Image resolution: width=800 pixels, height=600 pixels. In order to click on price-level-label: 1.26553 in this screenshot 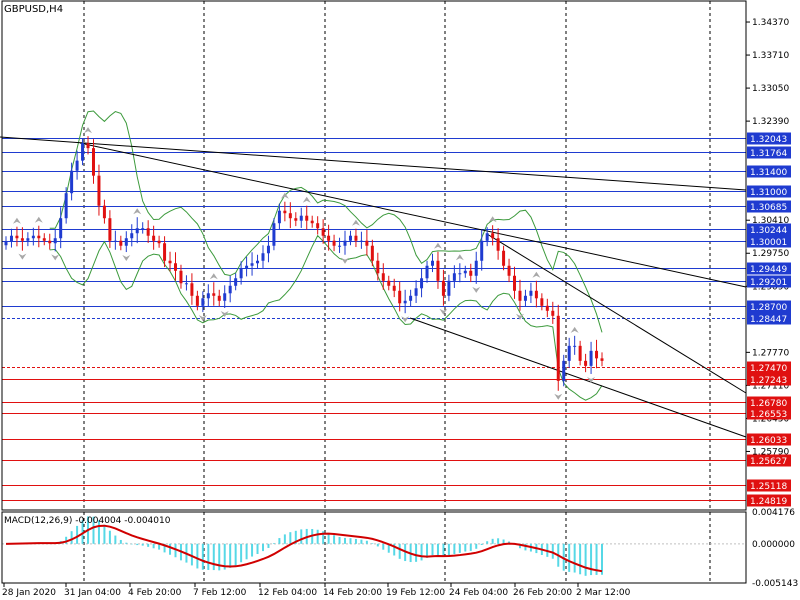, I will do `click(768, 415)`.